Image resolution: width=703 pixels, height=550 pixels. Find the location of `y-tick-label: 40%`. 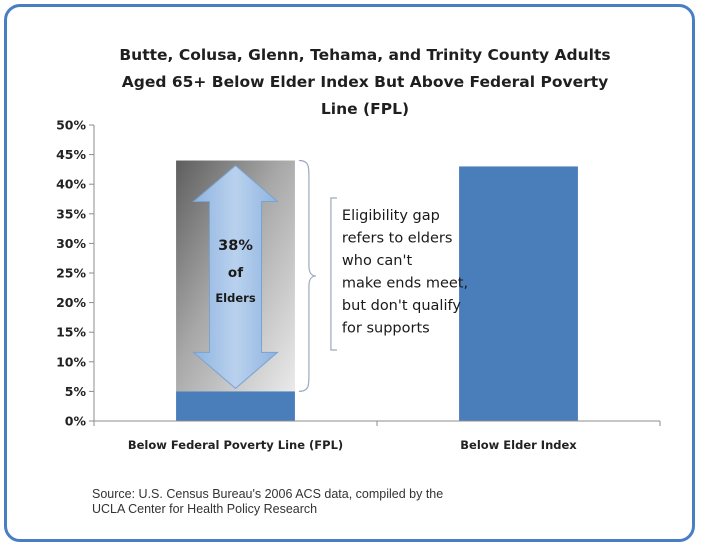

y-tick-label: 40% is located at coordinates (71, 184).